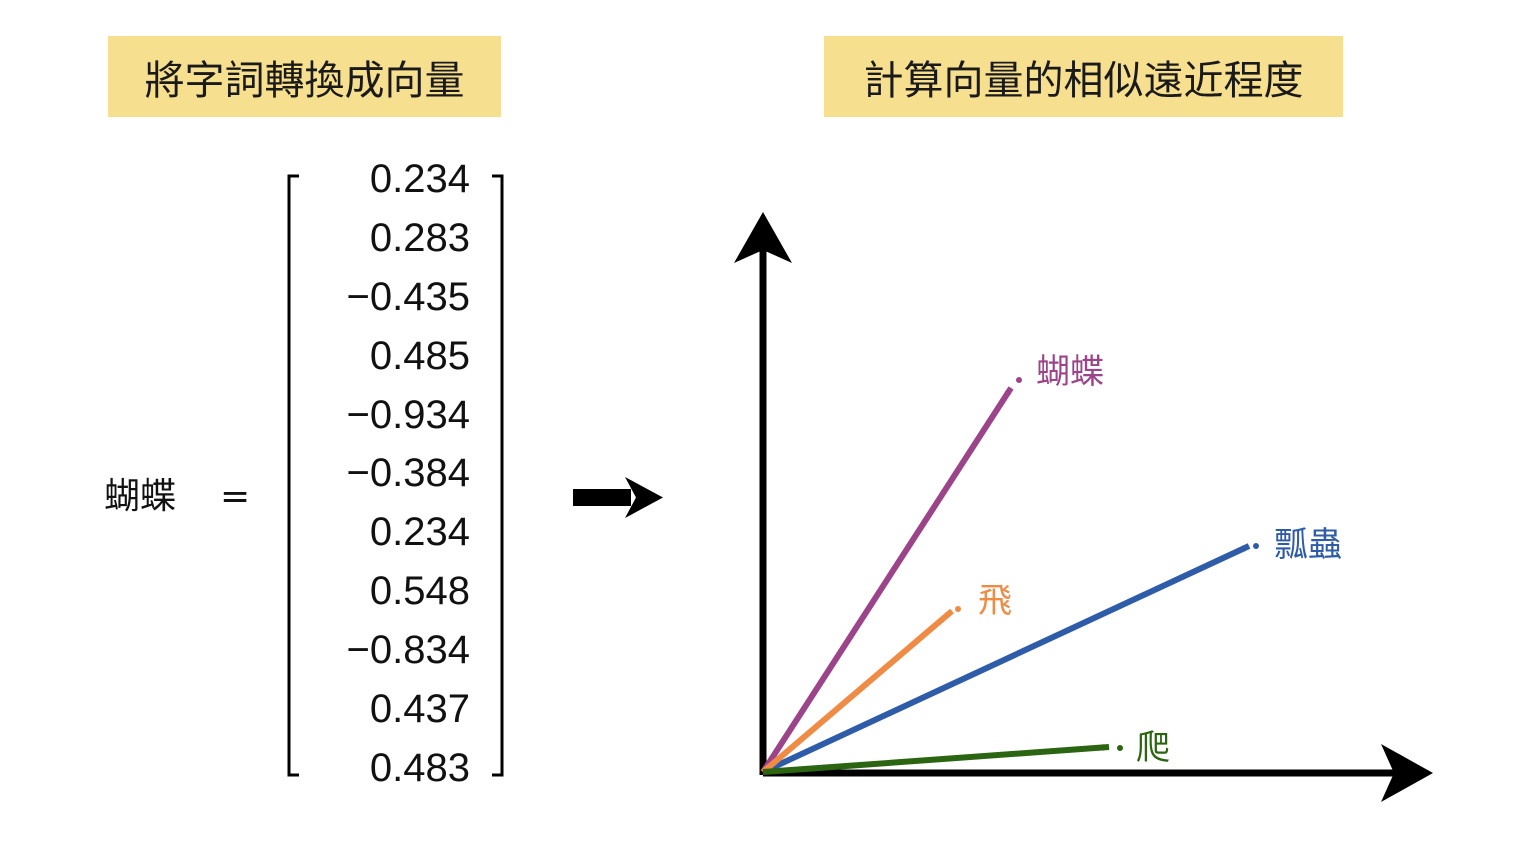  I want to click on right-arrow-icon, so click(618, 497).